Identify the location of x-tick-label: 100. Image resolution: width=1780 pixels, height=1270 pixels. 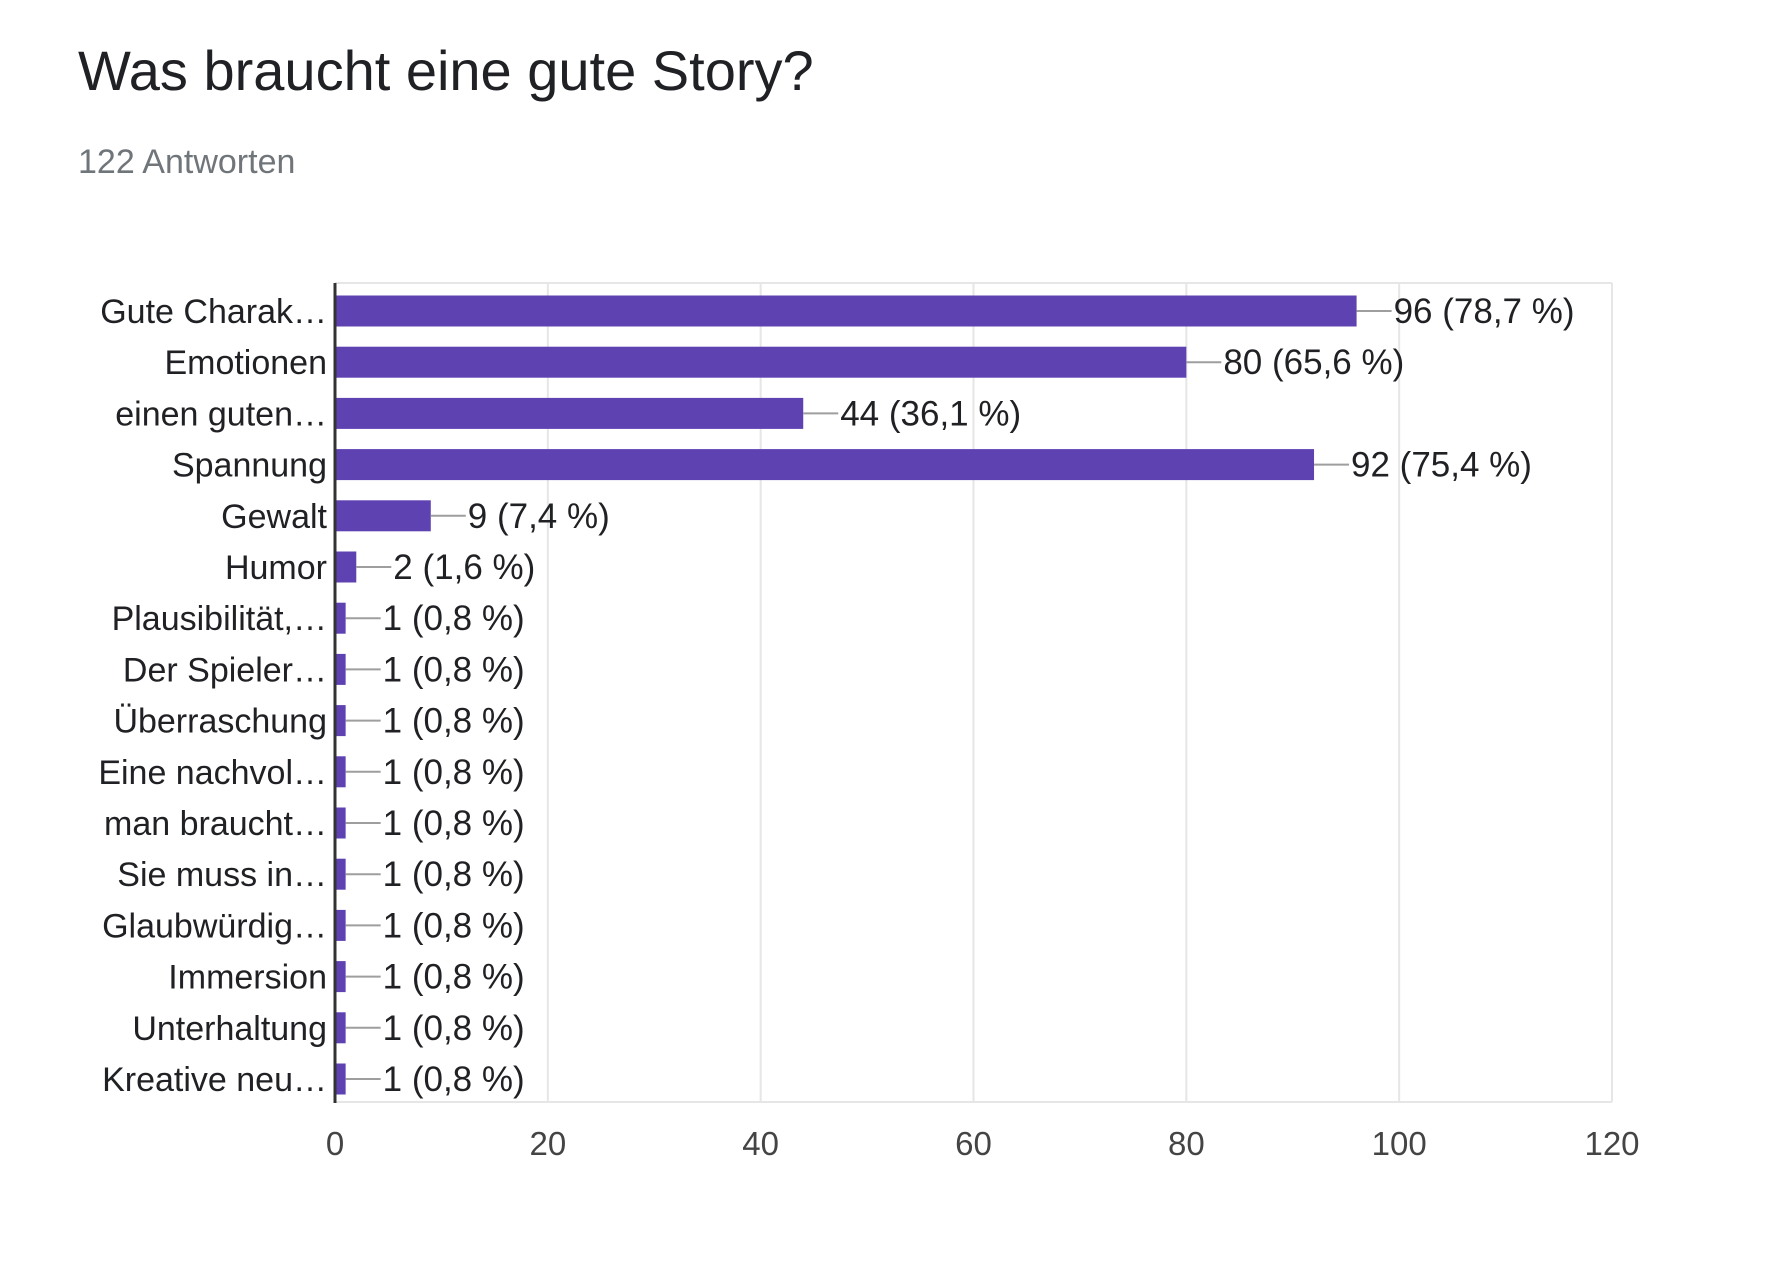
(1399, 1143).